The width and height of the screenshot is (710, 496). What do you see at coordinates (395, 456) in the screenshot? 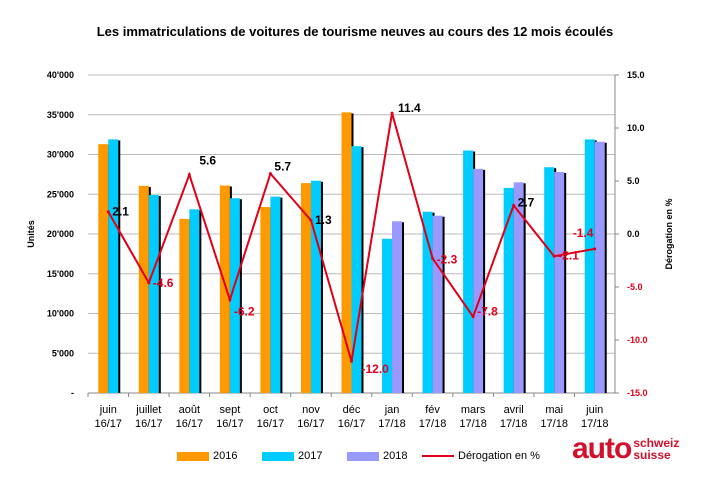
I see `legend-label: 2018` at bounding box center [395, 456].